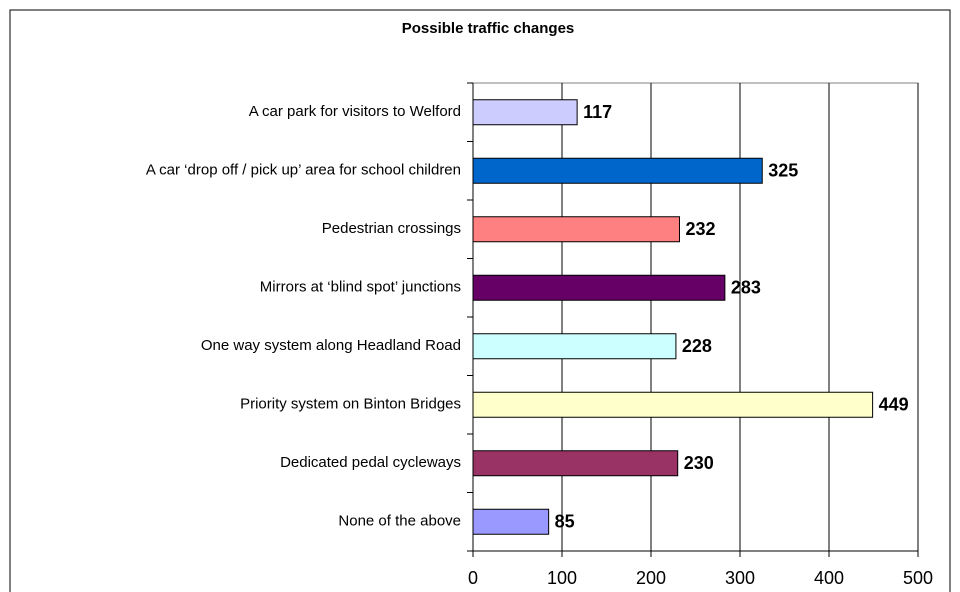  What do you see at coordinates (488, 28) in the screenshot?
I see `chart-title: Possible traffic changes` at bounding box center [488, 28].